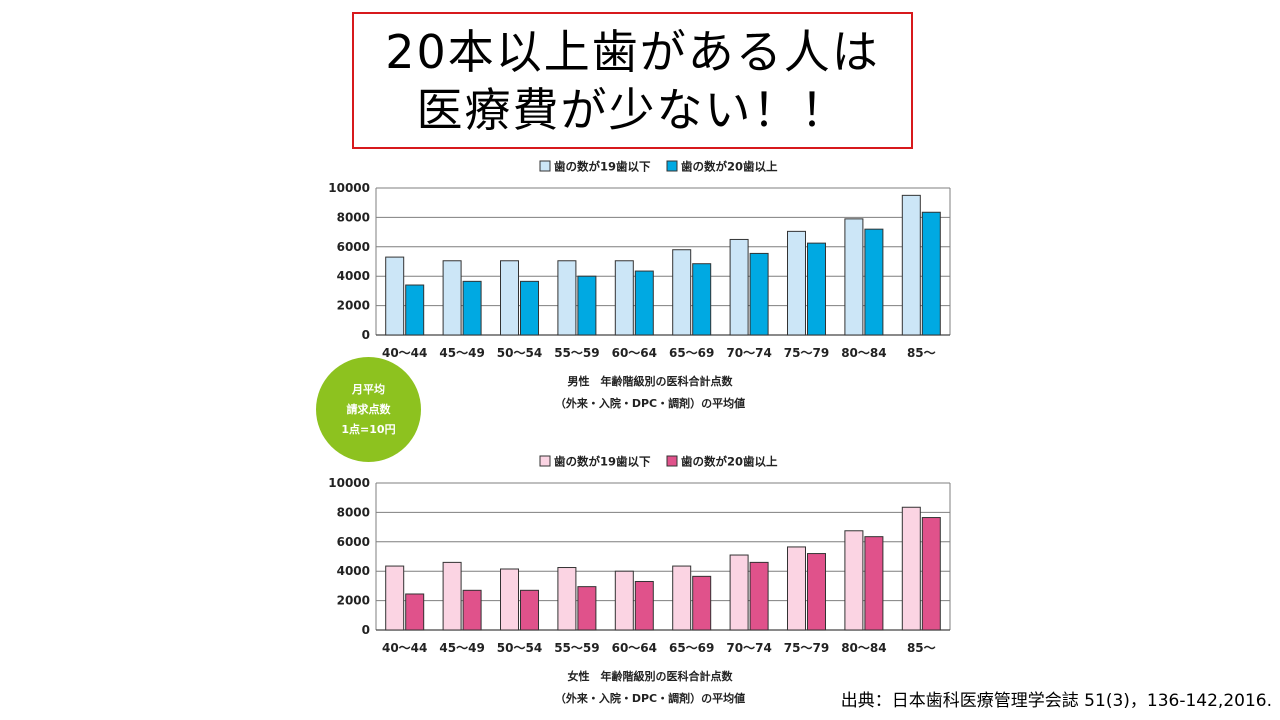 This screenshot has width=1280, height=720. Describe the element at coordinates (353, 512) in the screenshot. I see `female-ytick-label: 8000` at that location.